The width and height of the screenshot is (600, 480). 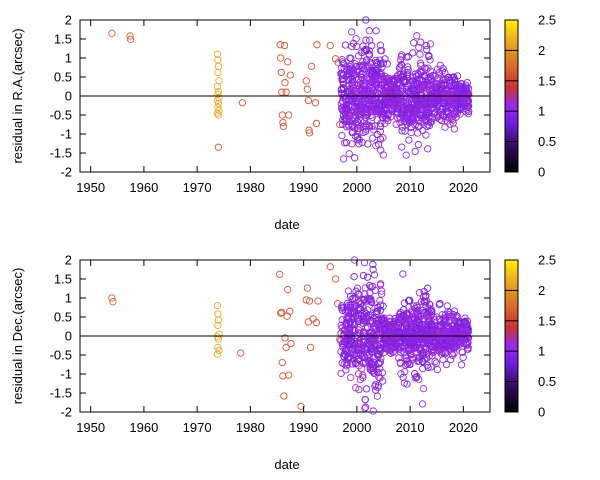 I want to click on colorbar-tick-label: 0, so click(x=541, y=412).